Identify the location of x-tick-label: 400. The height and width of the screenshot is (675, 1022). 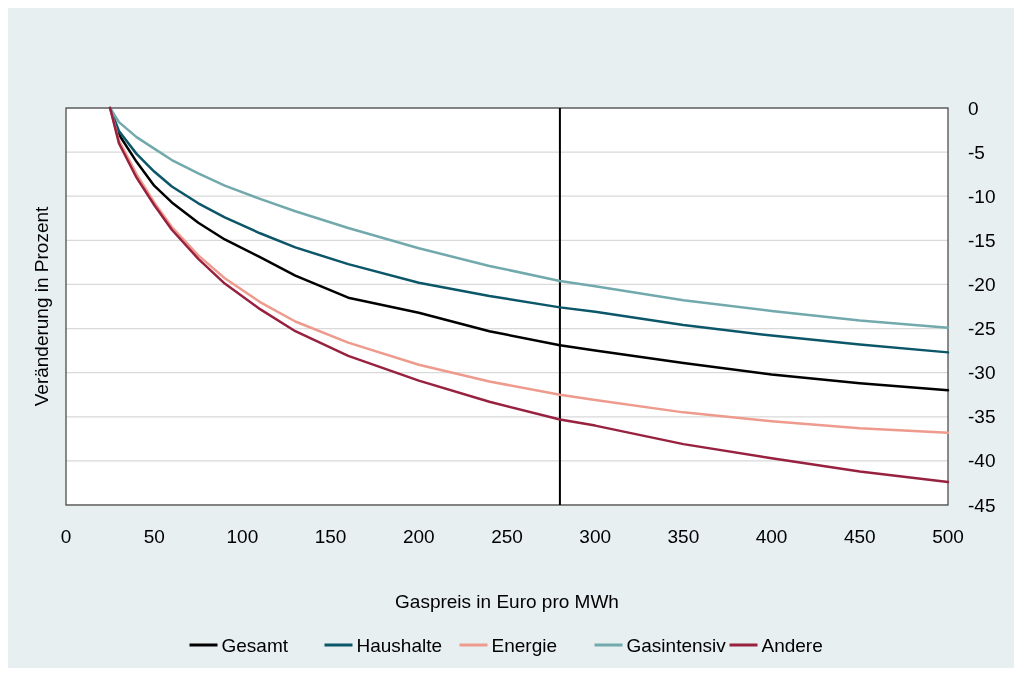
(771, 536).